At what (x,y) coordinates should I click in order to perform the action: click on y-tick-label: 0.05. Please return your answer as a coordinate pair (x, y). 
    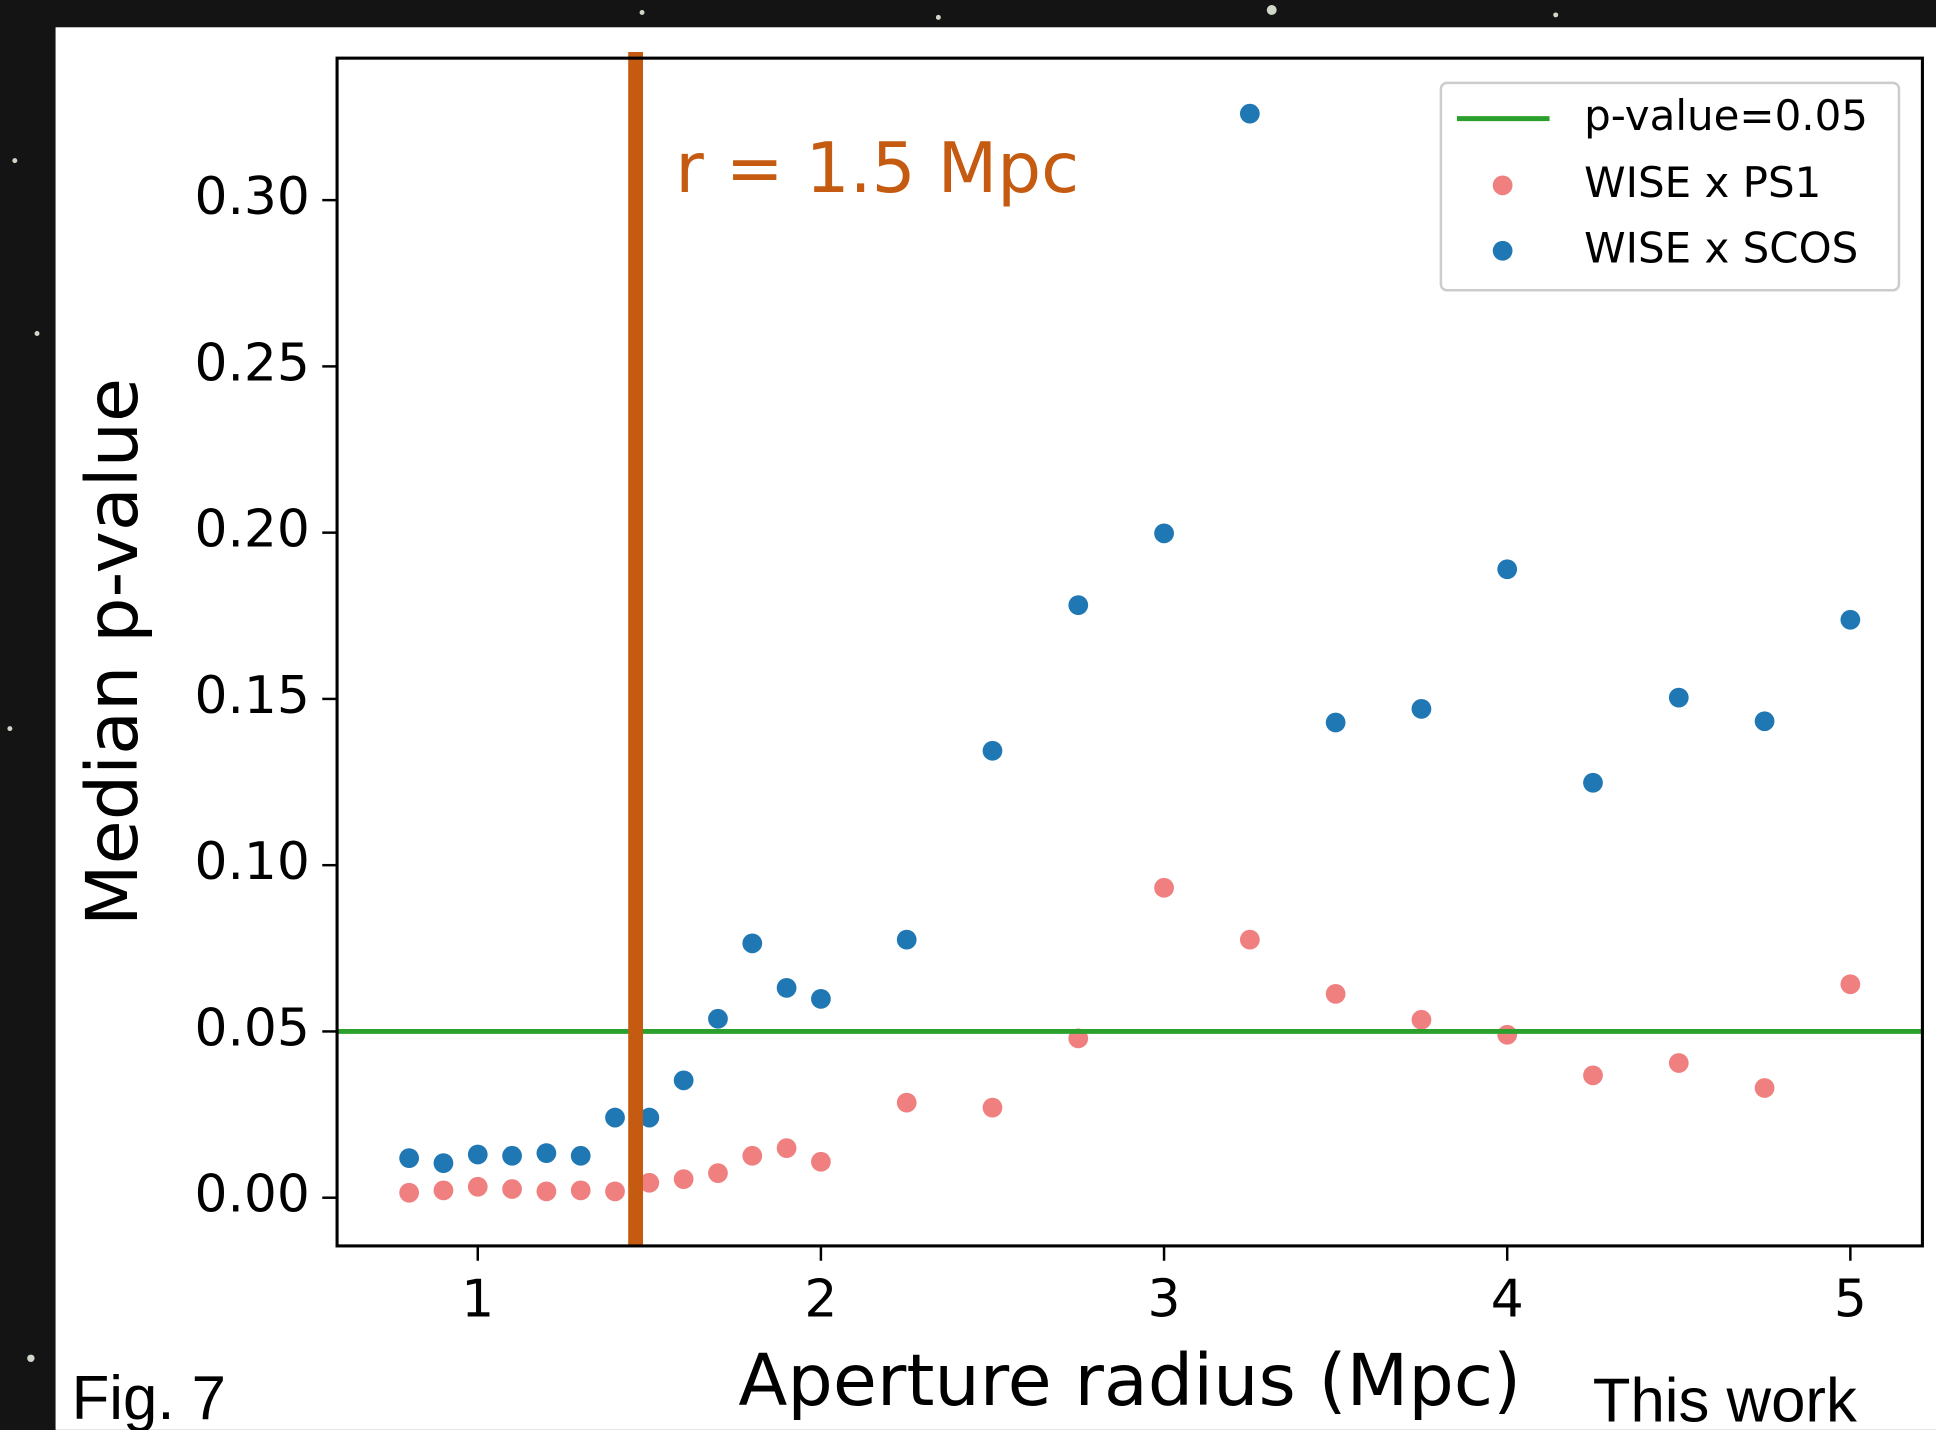
    Looking at the image, I should click on (251, 1028).